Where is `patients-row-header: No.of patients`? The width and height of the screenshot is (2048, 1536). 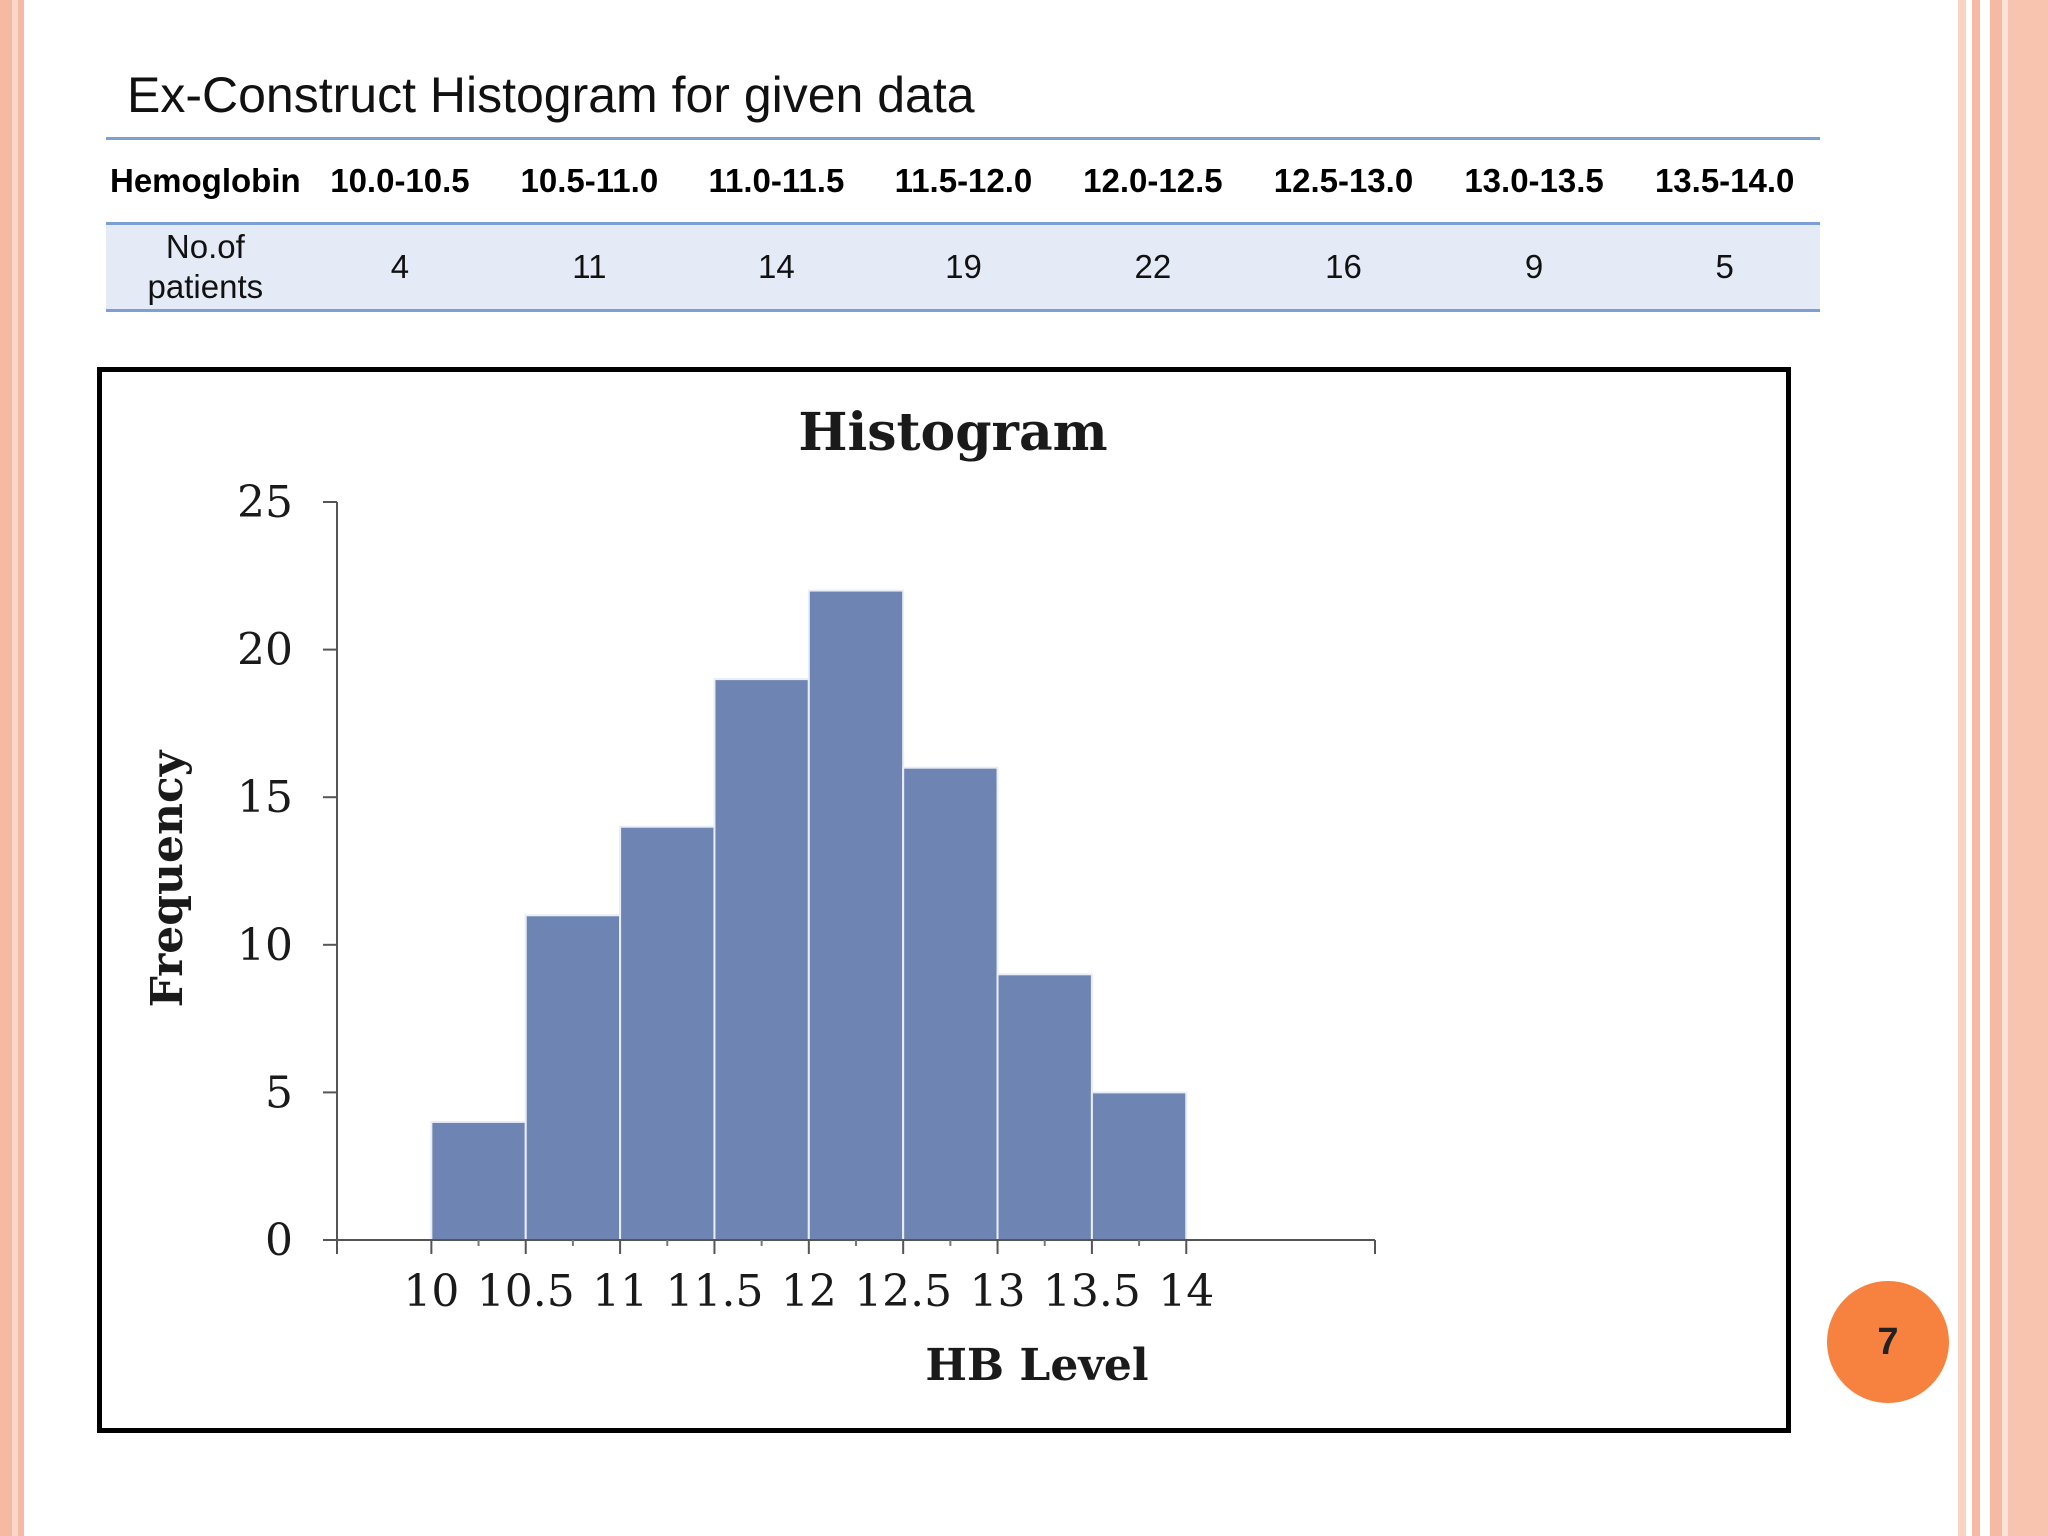 patients-row-header: No.of patients is located at coordinates (205, 267).